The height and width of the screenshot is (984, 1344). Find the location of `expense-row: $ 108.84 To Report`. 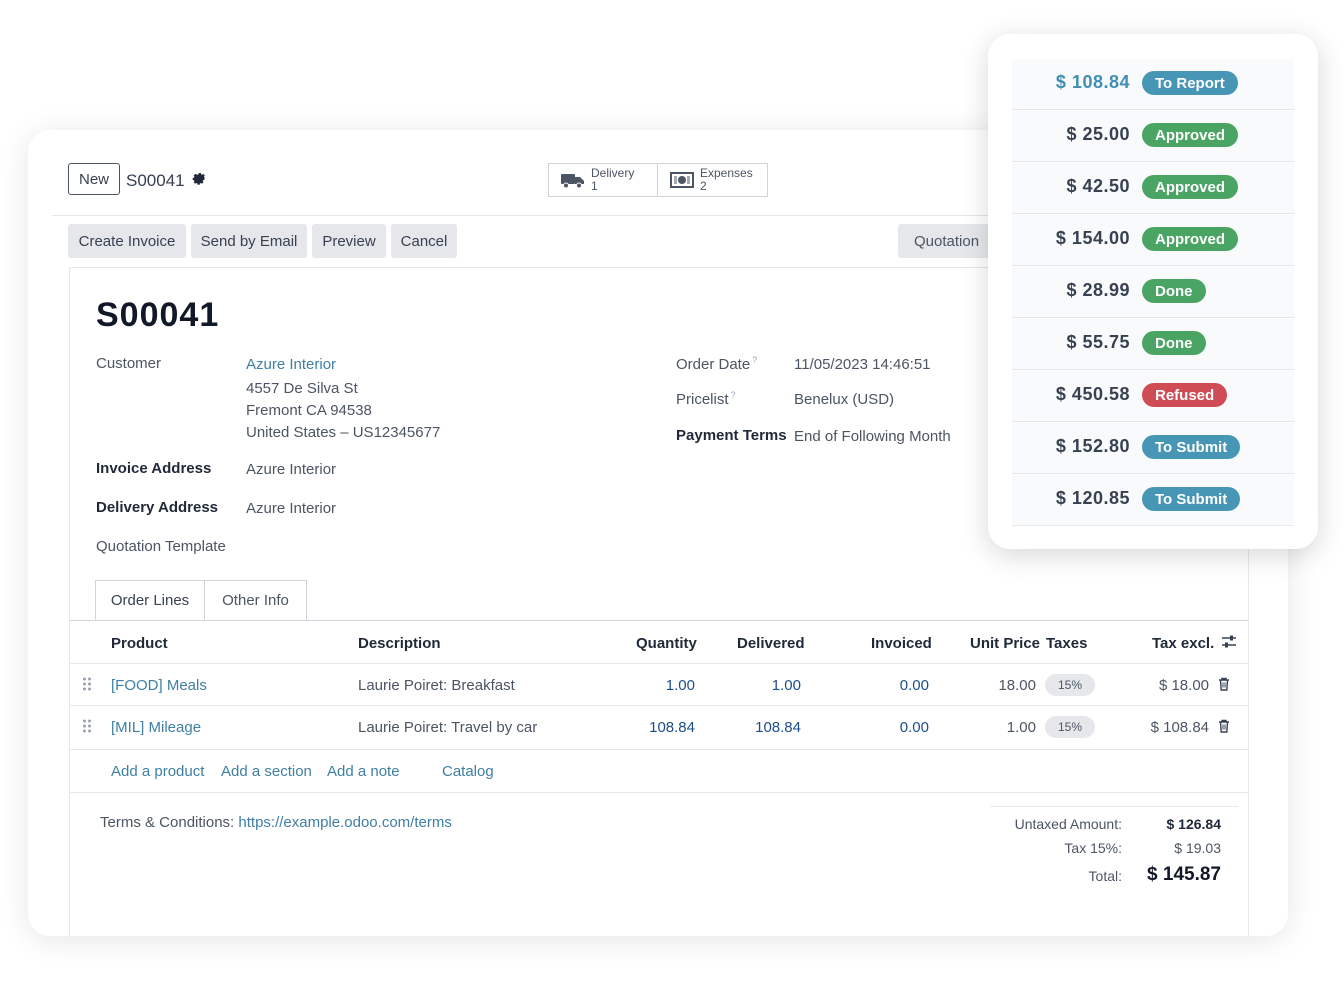

expense-row: $ 108.84 To Report is located at coordinates (1153, 84).